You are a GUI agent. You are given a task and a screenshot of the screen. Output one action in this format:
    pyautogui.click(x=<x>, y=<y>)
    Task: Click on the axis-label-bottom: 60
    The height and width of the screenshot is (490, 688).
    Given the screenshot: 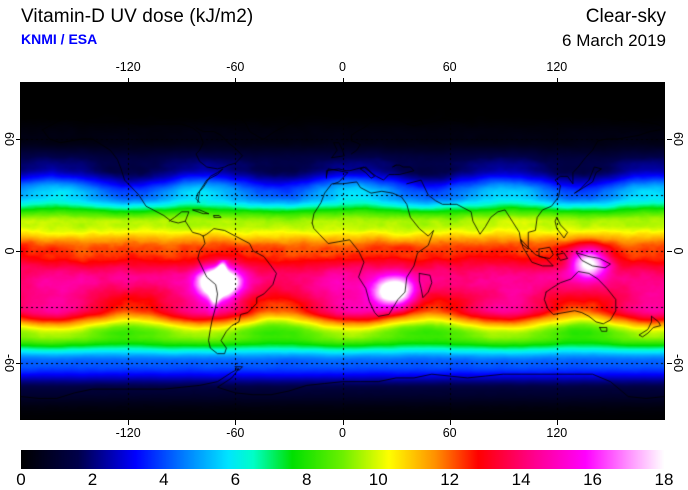 What is the action you would take?
    pyautogui.click(x=449, y=433)
    